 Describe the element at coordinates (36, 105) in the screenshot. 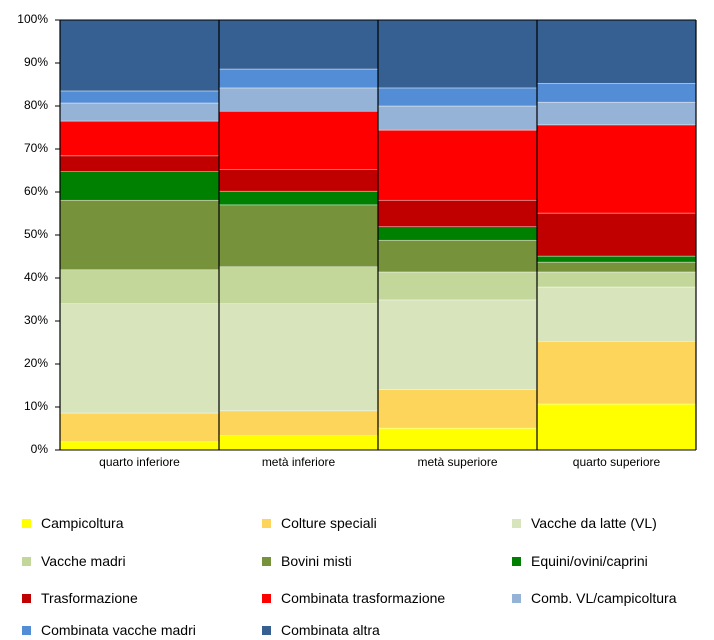

I see `y-tick-label: 80%` at that location.